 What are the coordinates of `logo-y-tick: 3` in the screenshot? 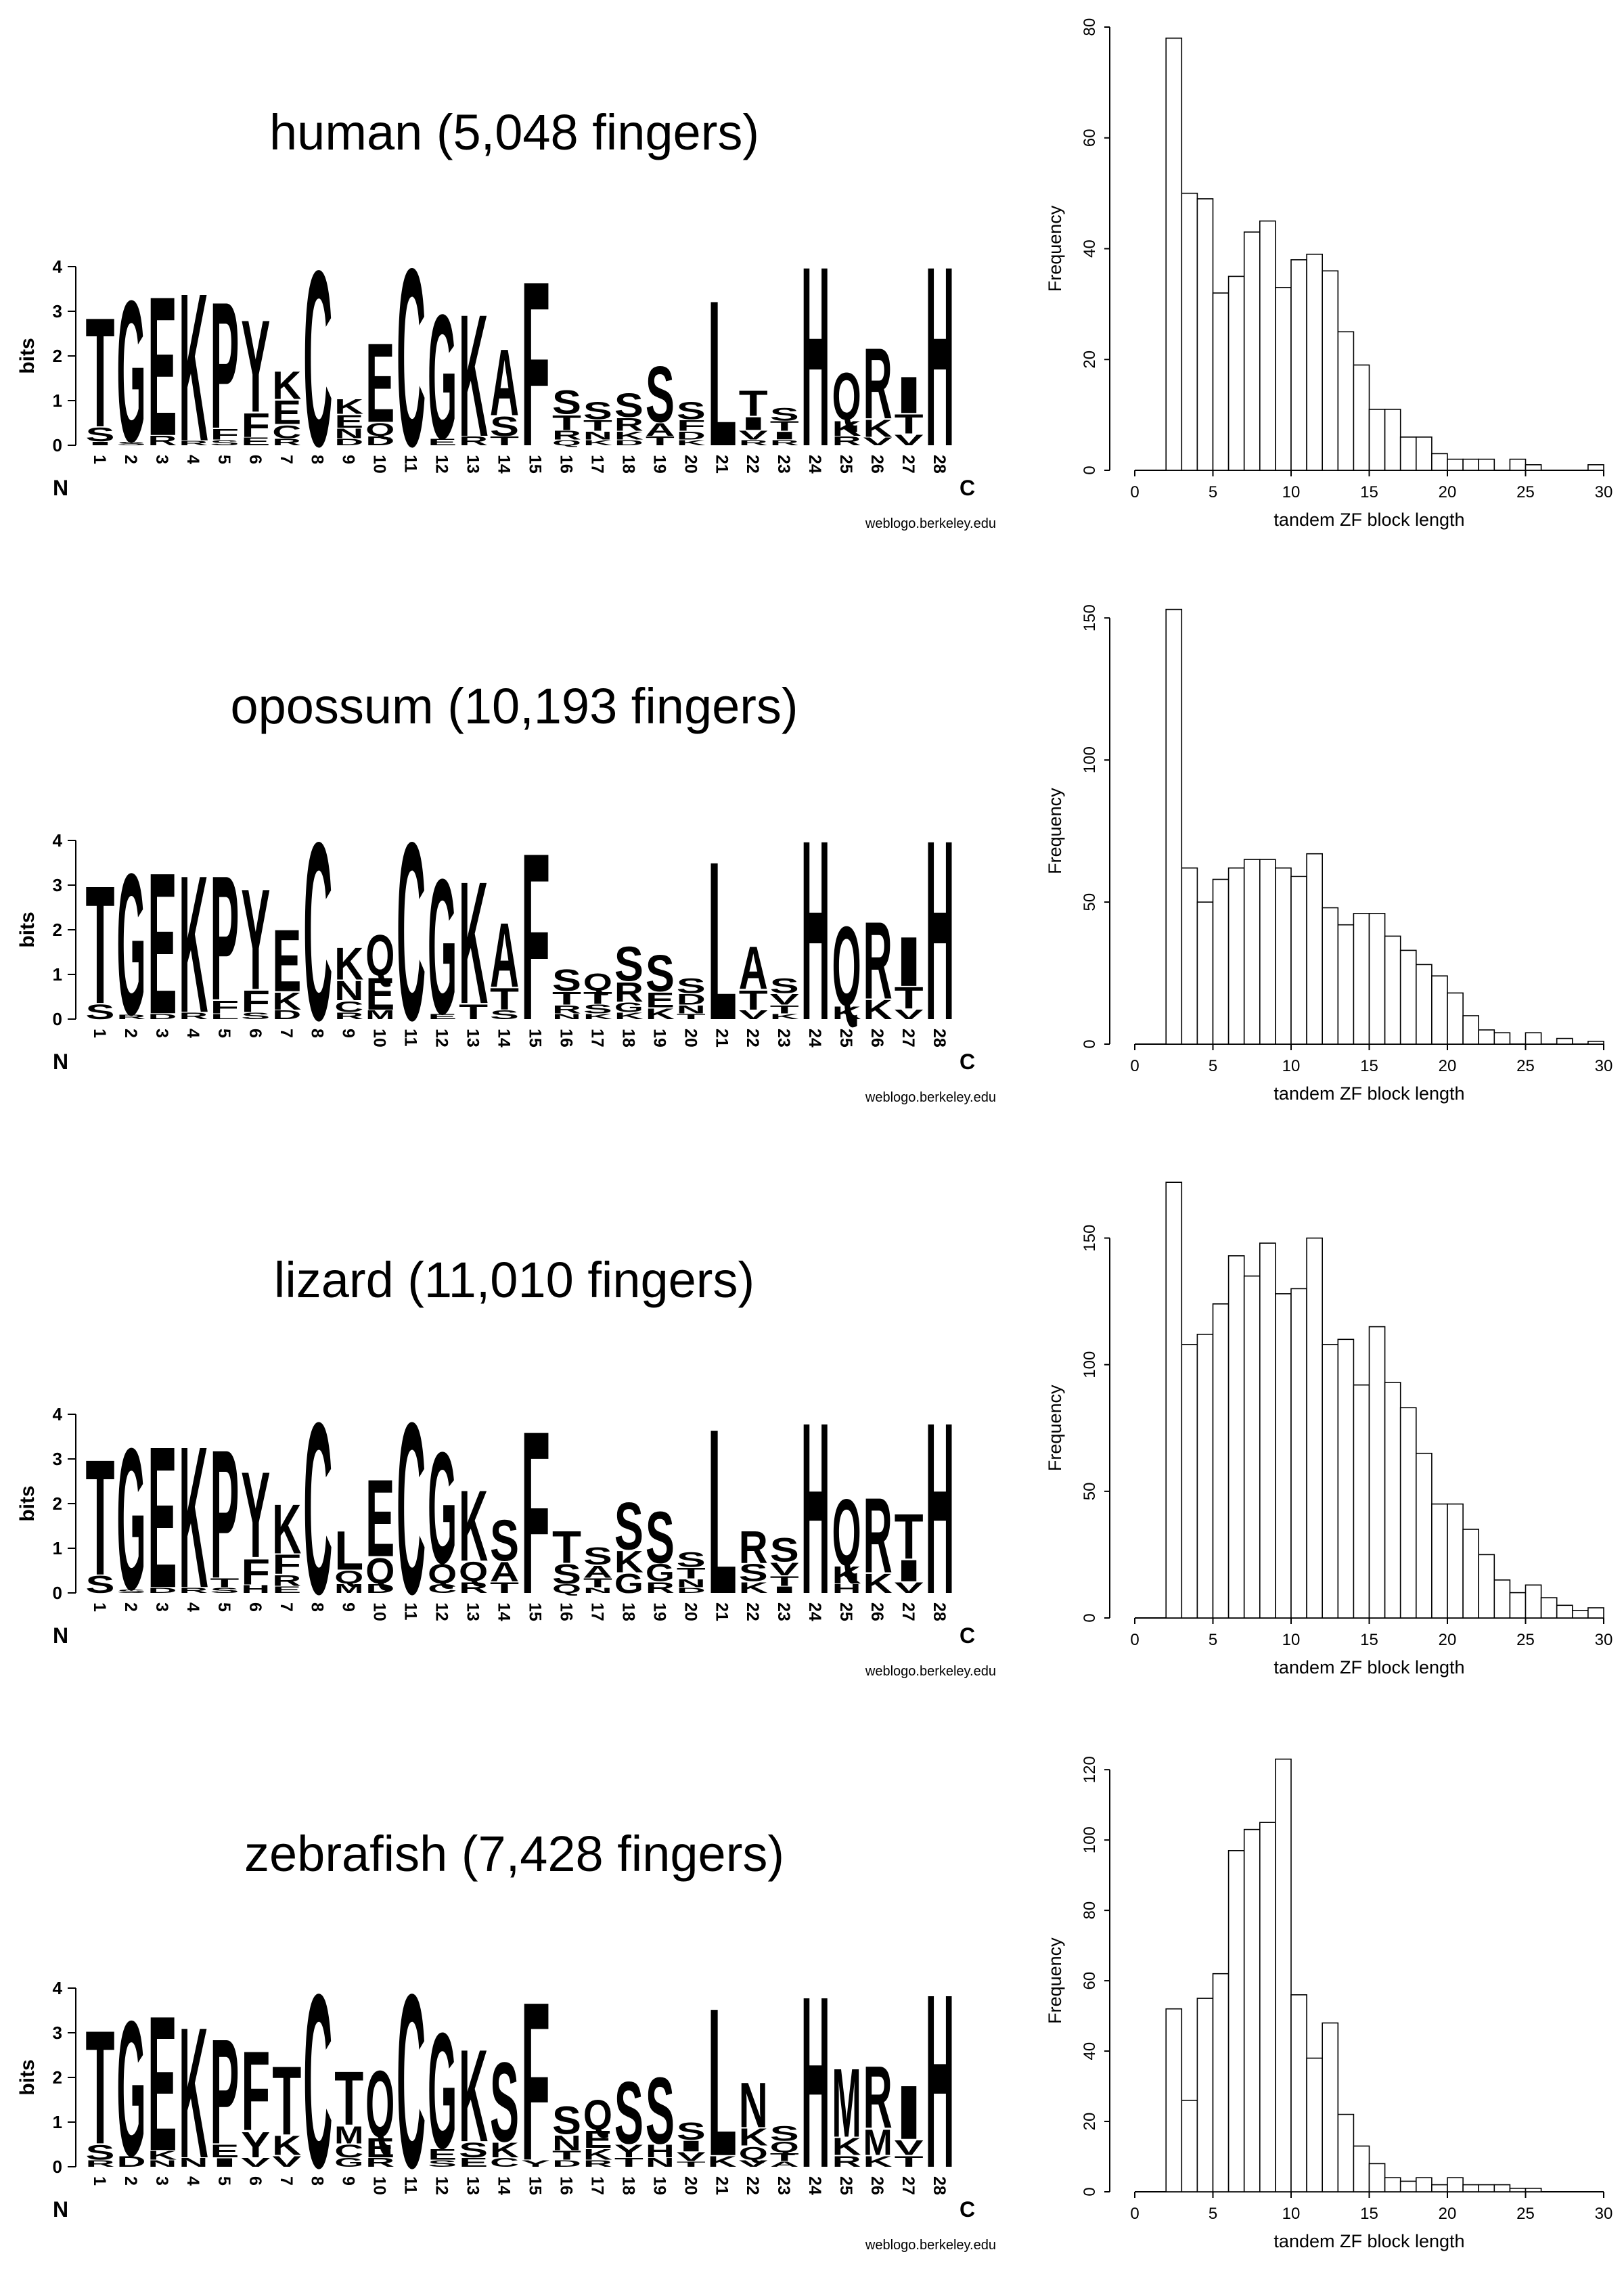 It's located at (57, 885).